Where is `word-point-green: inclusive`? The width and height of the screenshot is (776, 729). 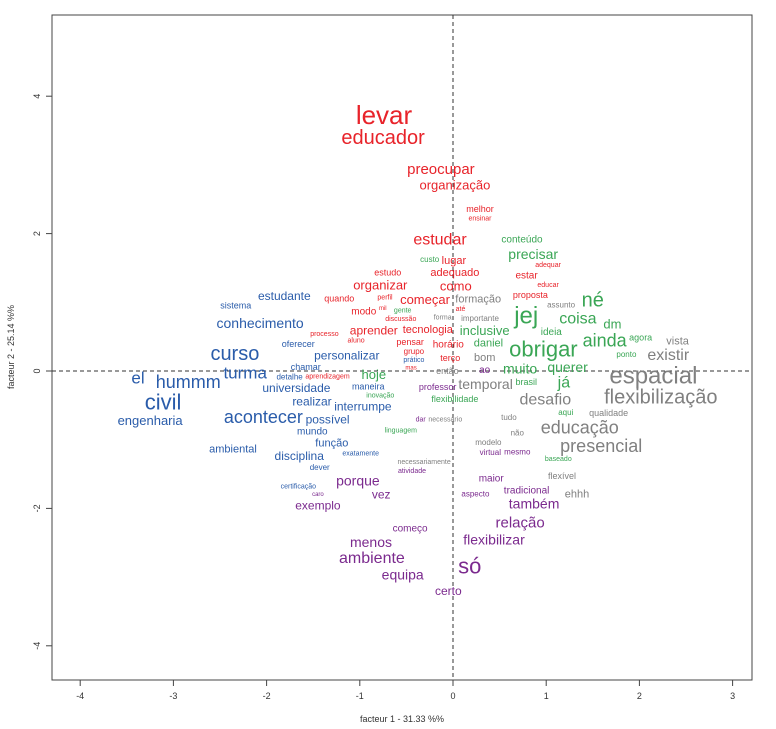 word-point-green: inclusive is located at coordinates (485, 330).